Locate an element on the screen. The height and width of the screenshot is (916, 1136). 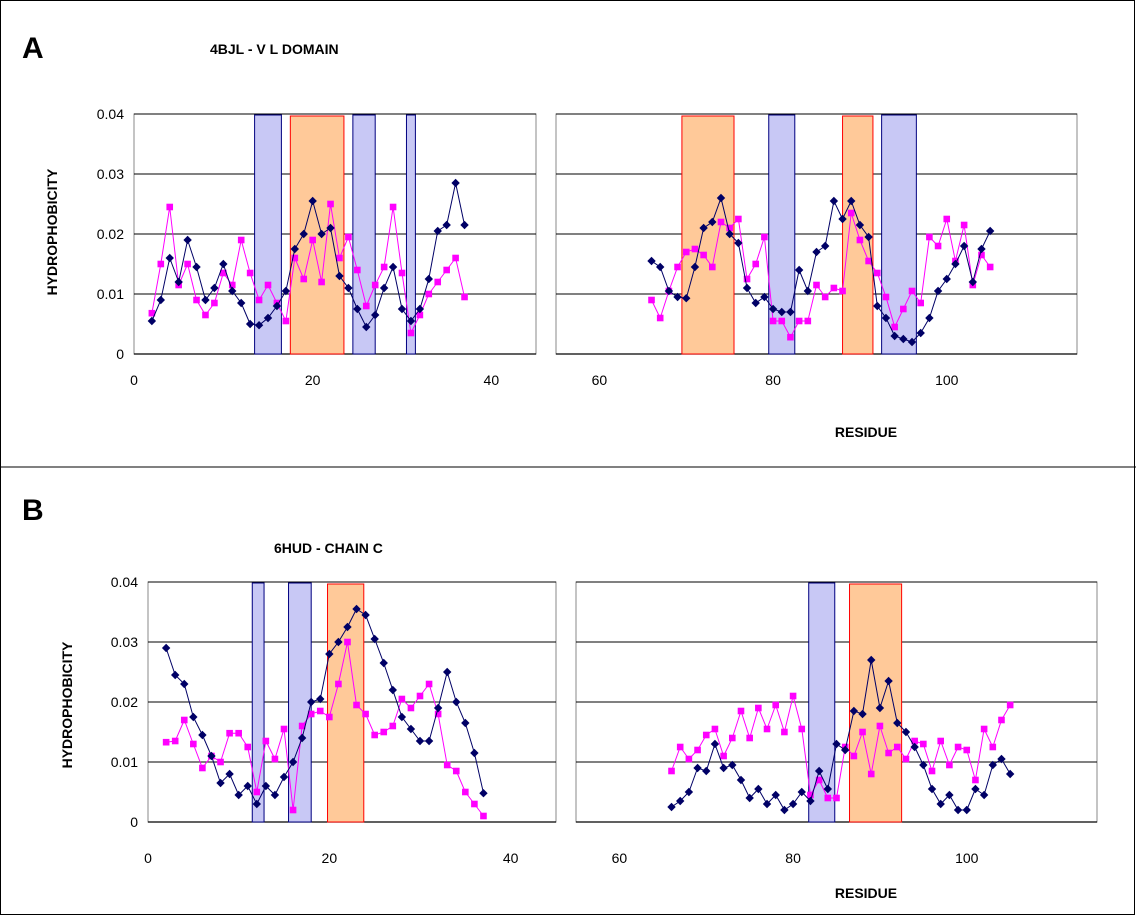
panel-b-plot-1-navy-series-line is located at coordinates (324, 707).